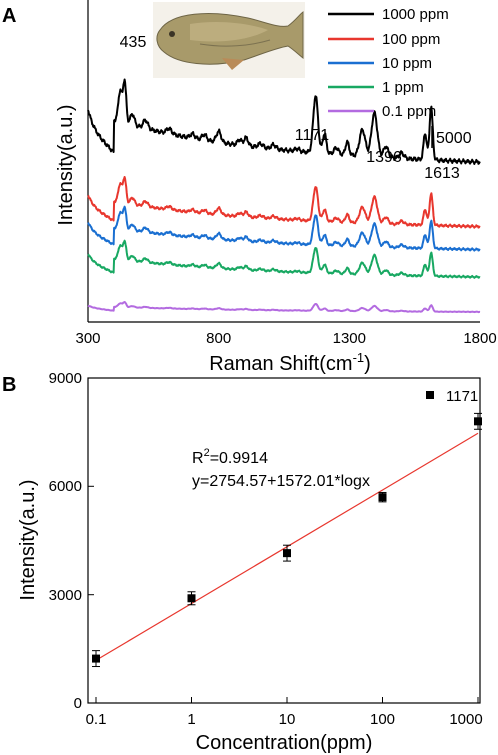 This screenshot has width=498, height=755. Describe the element at coordinates (9, 16) in the screenshot. I see `panel-label-a: A` at that location.